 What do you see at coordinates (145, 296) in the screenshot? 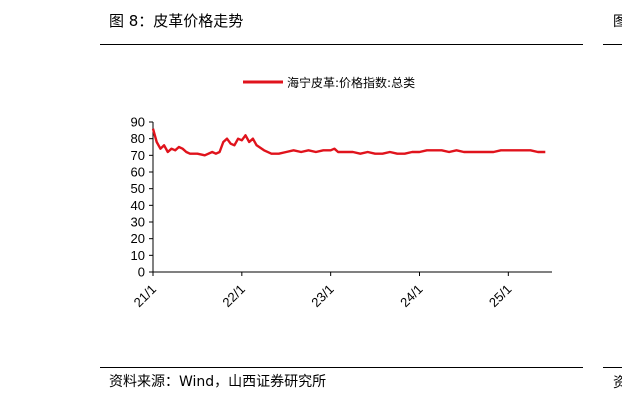
I see `x-tick-label: 21/1` at bounding box center [145, 296].